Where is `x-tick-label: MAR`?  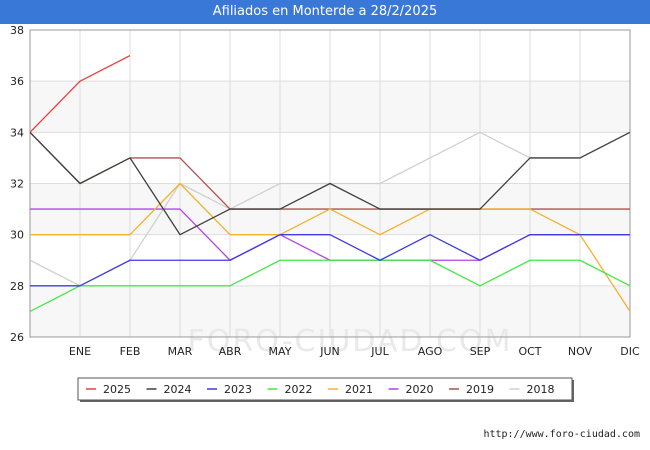
x-tick-label: MAR is located at coordinates (180, 351).